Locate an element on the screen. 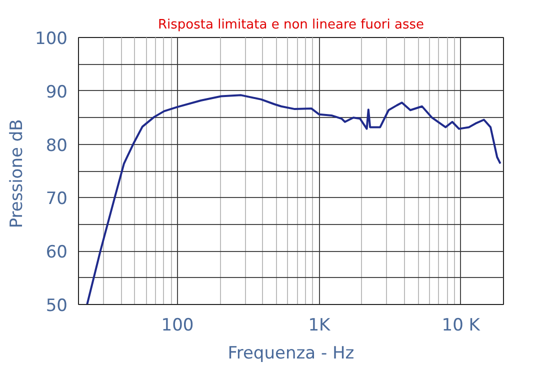 The height and width of the screenshot is (373, 560). y-tick-label: 70 is located at coordinates (57, 199).